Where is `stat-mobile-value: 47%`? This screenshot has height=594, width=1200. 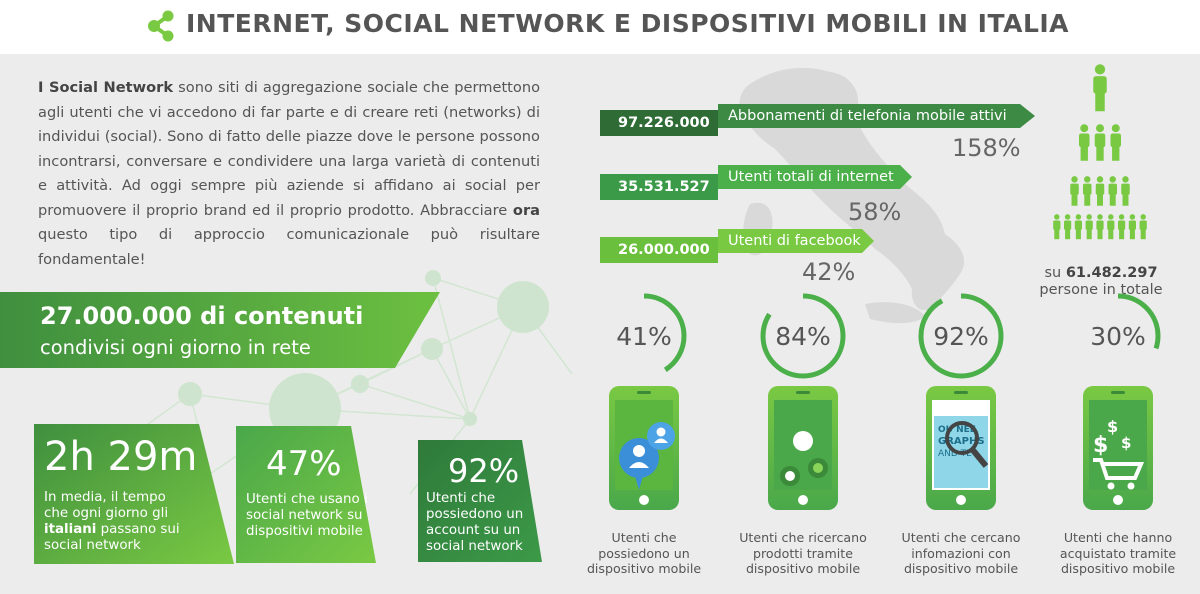 stat-mobile-value: 47% is located at coordinates (304, 464).